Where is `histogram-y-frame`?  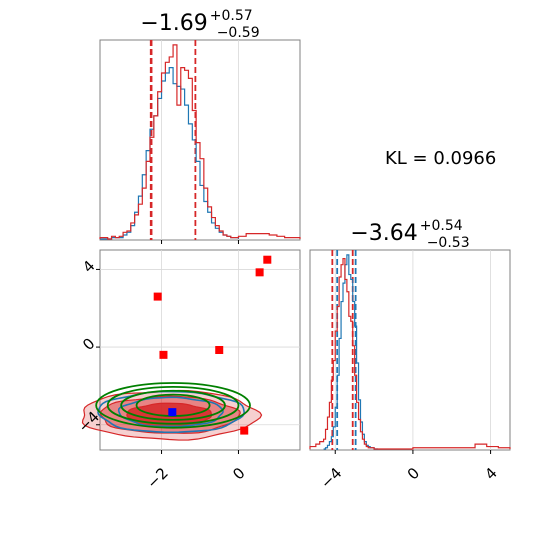
histogram-y-frame is located at coordinates (410, 350).